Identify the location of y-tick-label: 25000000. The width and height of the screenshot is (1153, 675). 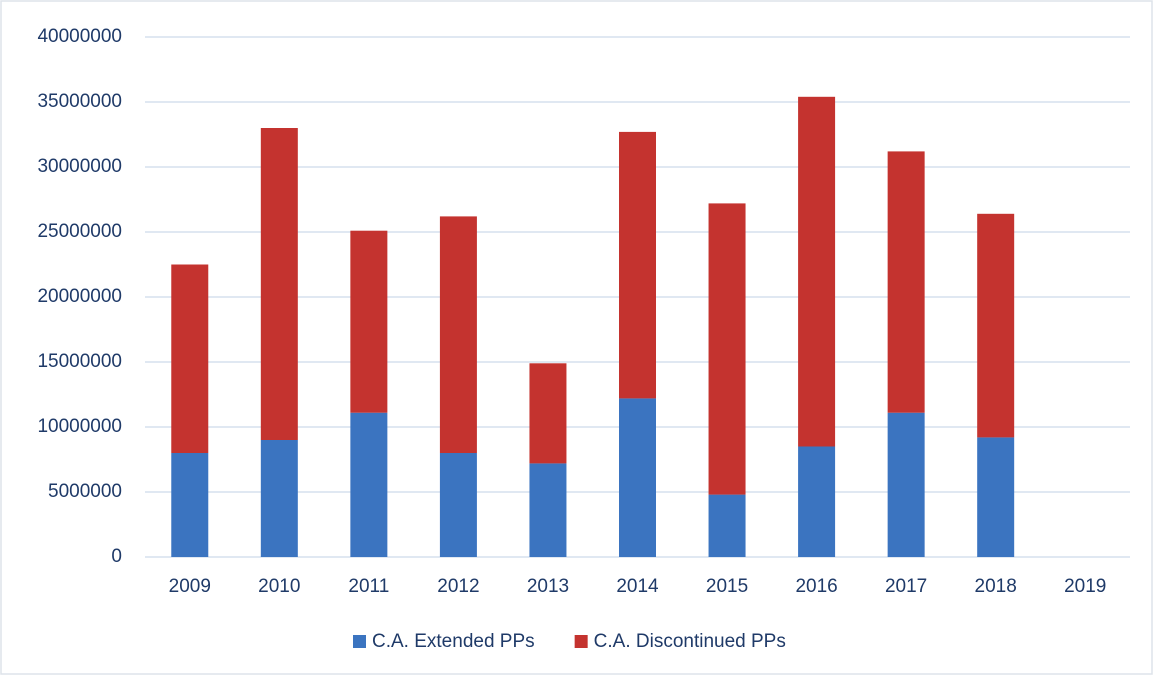
(79, 231).